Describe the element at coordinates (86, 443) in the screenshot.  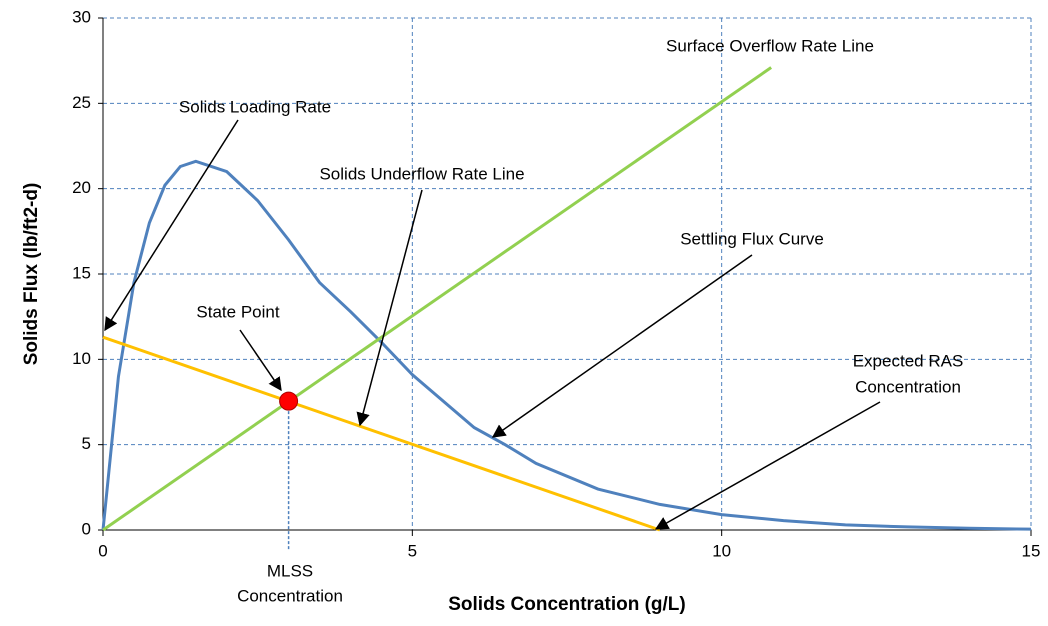
I see `y-tick-label: 5` at that location.